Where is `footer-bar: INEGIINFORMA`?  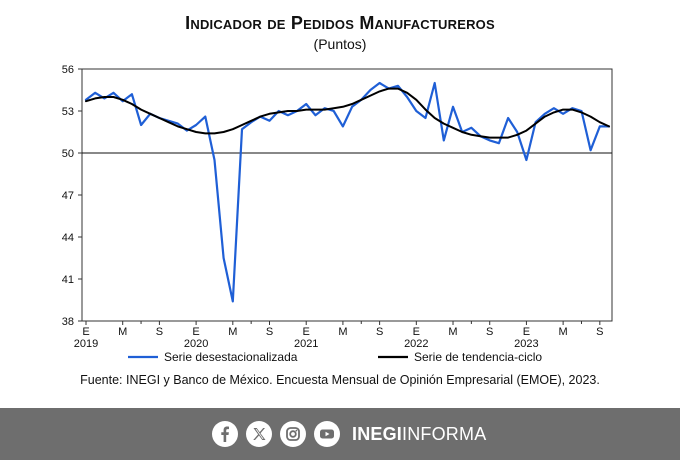 footer-bar: INEGIINFORMA is located at coordinates (340, 434).